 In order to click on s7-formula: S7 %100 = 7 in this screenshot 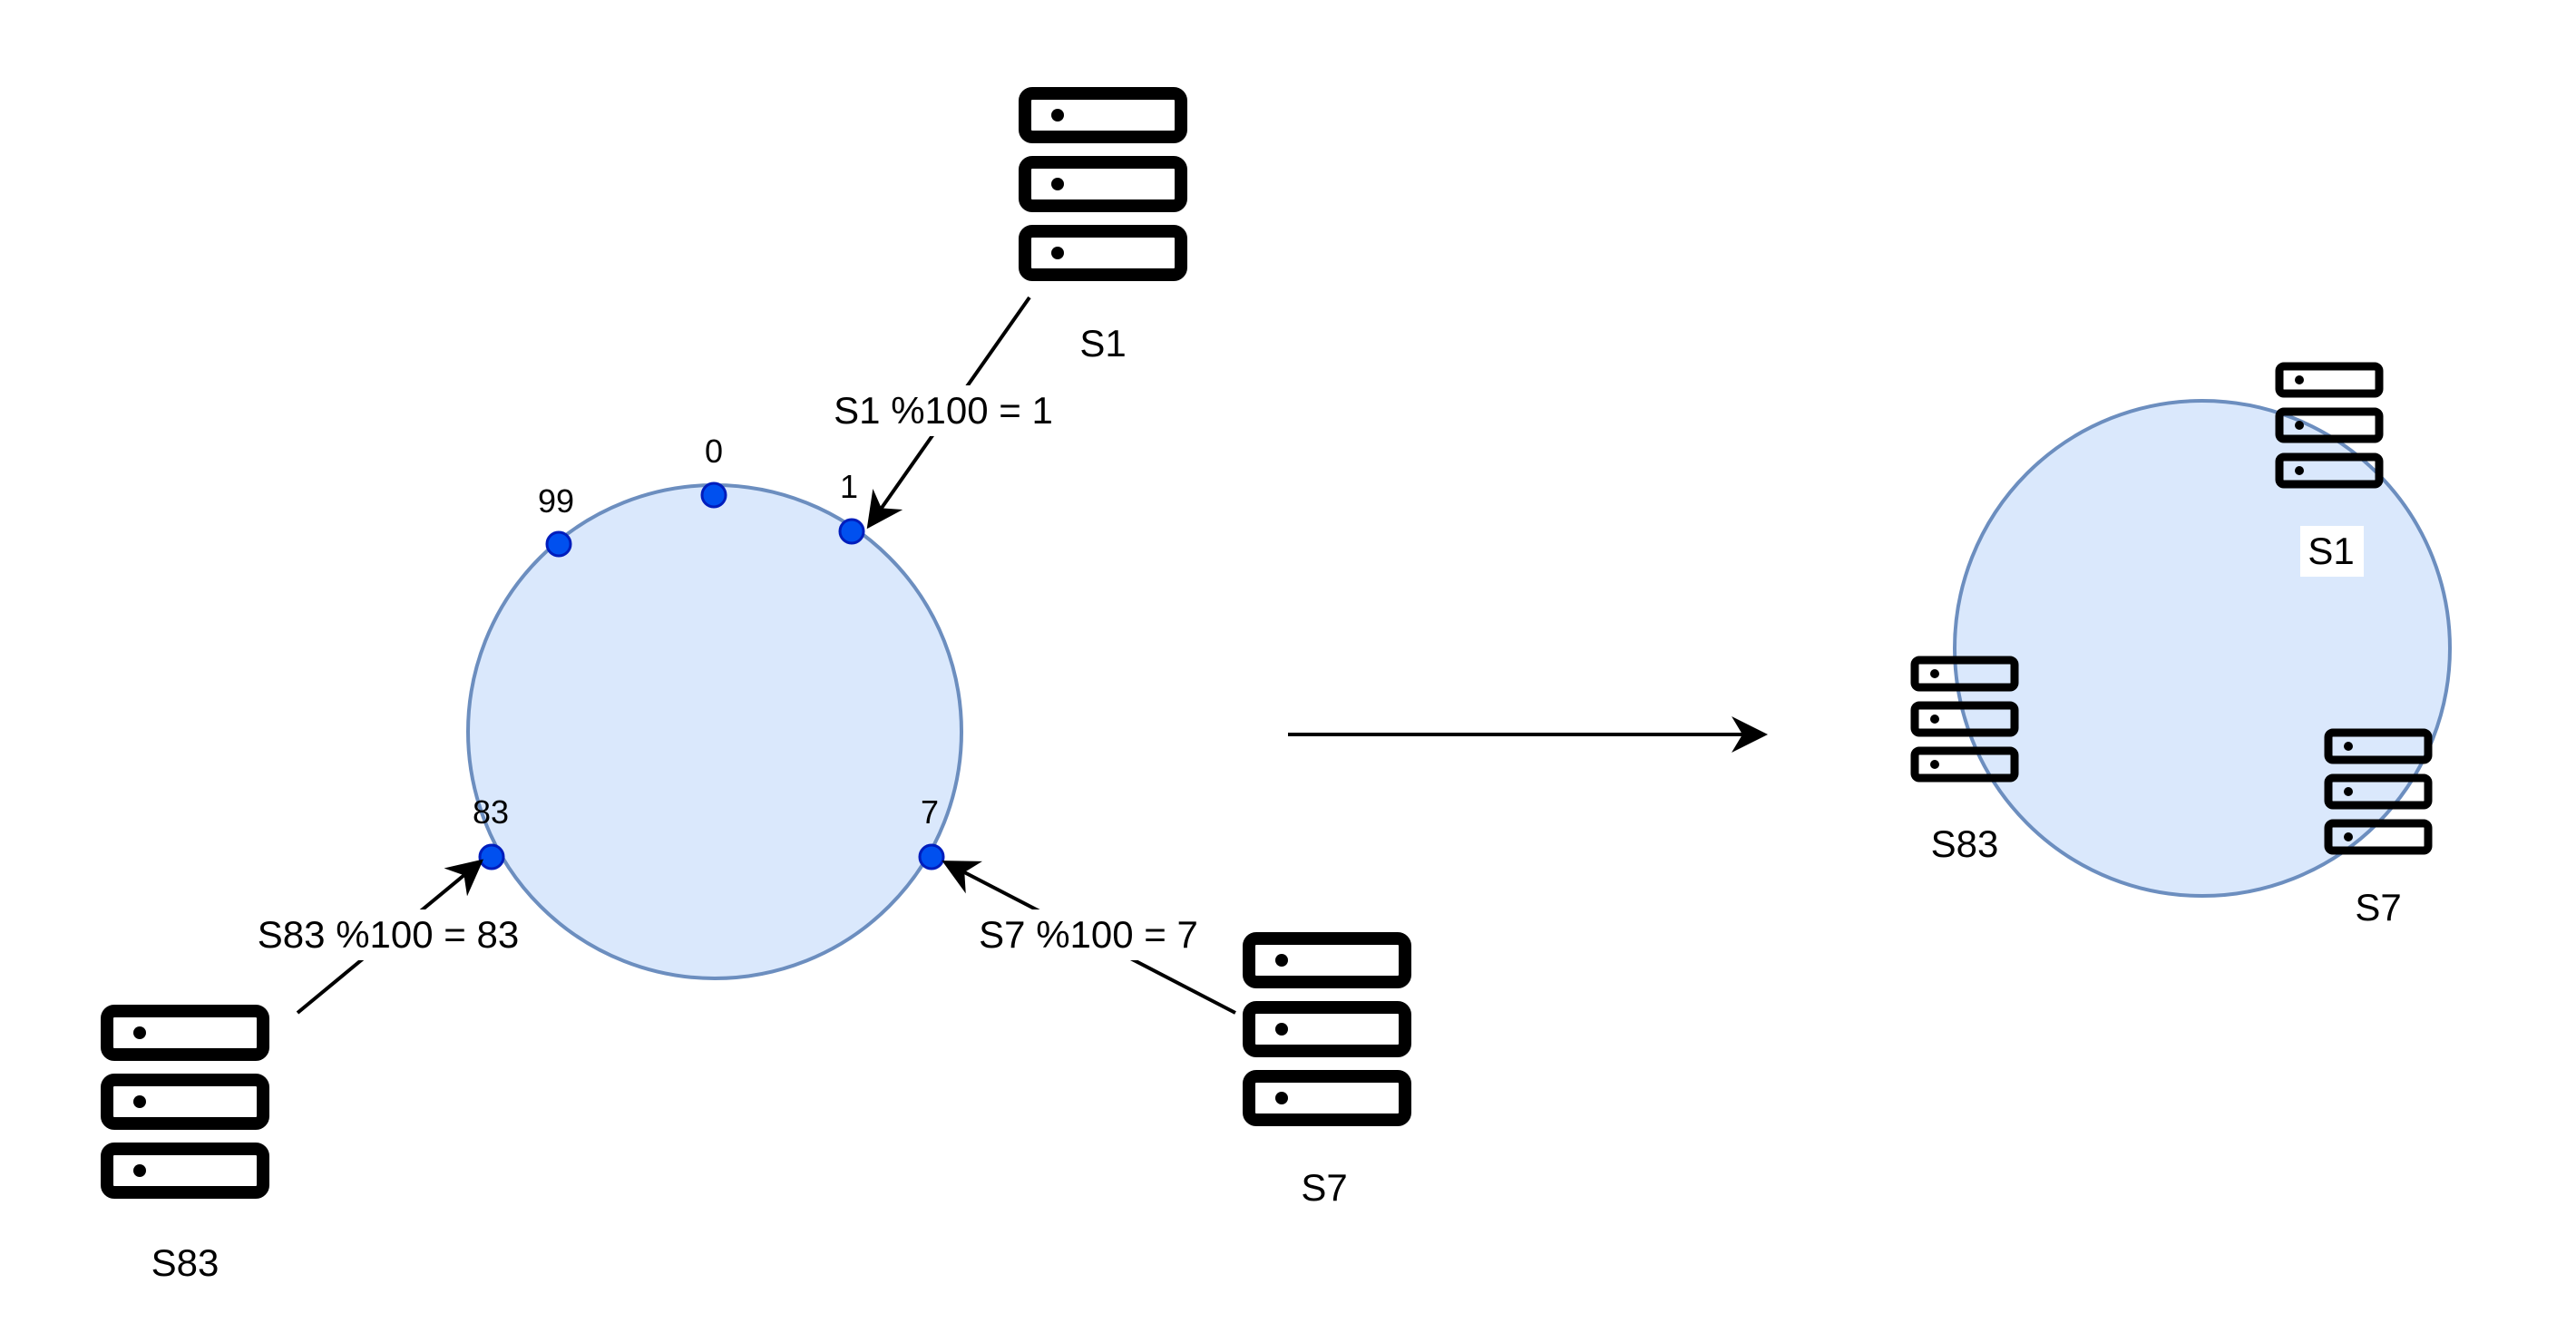, I will do `click(1088, 934)`.